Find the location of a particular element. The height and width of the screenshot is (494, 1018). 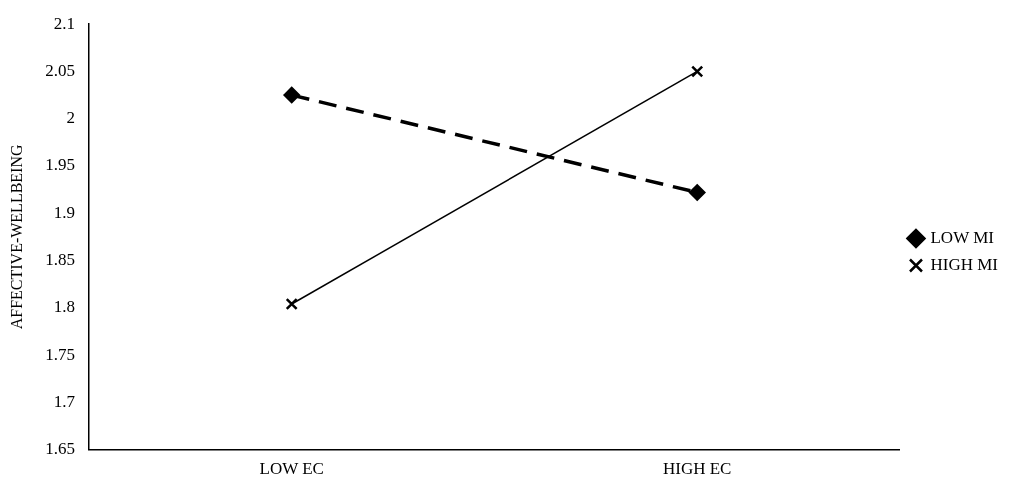

y-tick-label: 2.05 is located at coordinates (60, 70).